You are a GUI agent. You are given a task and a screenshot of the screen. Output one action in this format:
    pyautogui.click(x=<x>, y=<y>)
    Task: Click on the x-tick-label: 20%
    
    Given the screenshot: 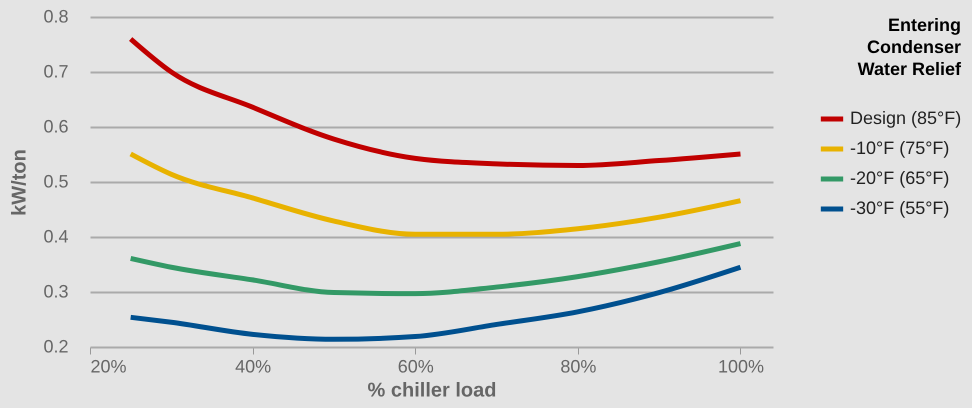 What is the action you would take?
    pyautogui.click(x=108, y=366)
    